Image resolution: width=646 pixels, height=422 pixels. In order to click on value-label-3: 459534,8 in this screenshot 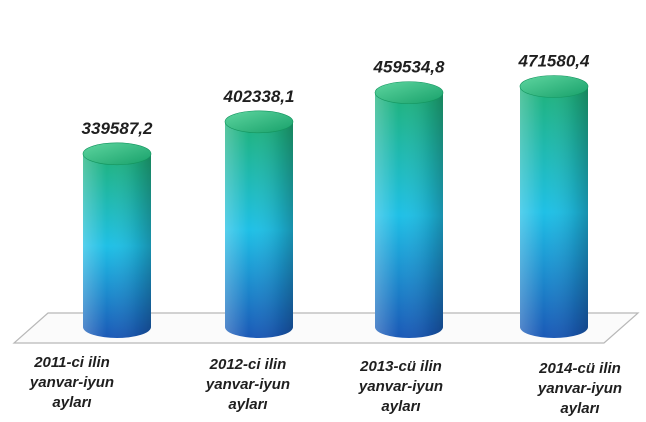, I will do `click(409, 67)`.